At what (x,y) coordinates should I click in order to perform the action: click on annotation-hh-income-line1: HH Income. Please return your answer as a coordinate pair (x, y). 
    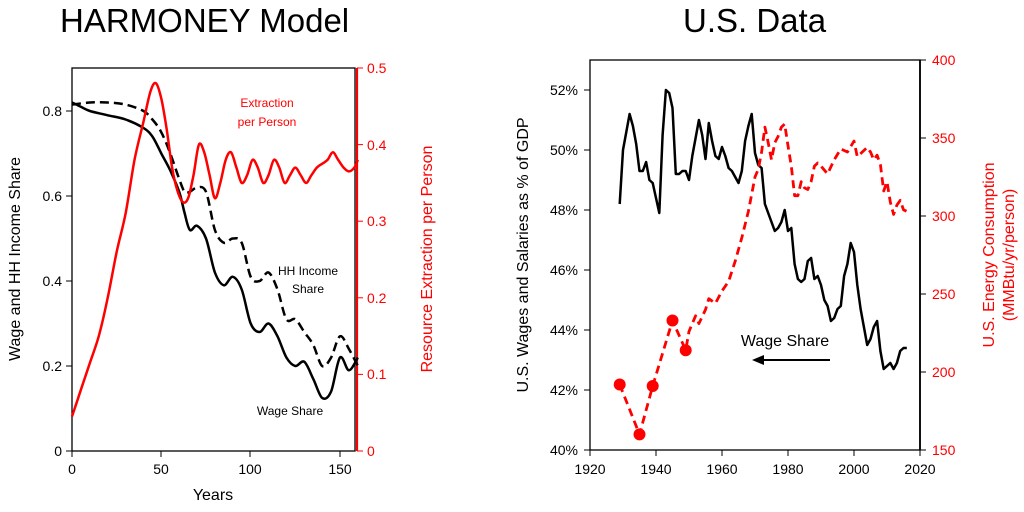
    Looking at the image, I should click on (308, 271).